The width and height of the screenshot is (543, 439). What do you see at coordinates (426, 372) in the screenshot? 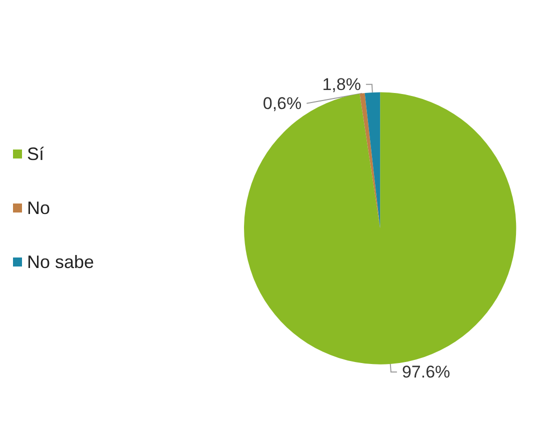
I see `data-label: 97.6%` at bounding box center [426, 372].